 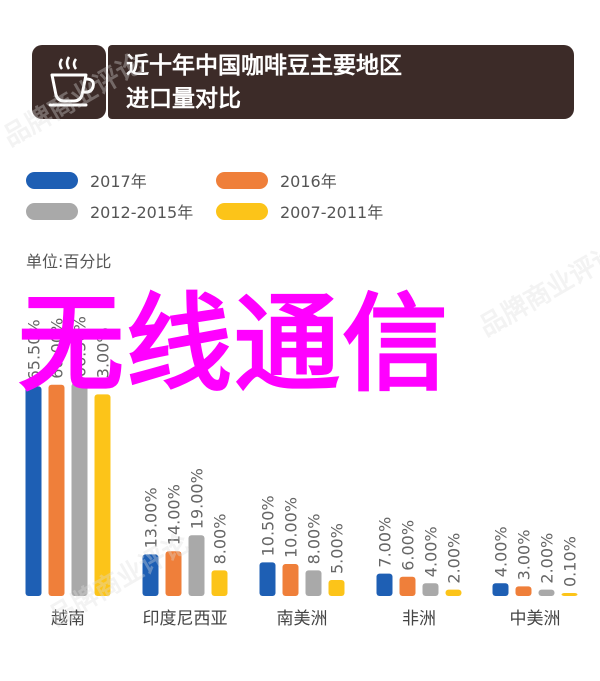 I want to click on legend-item-2007-2011: 2007-2011年, so click(x=299, y=211).